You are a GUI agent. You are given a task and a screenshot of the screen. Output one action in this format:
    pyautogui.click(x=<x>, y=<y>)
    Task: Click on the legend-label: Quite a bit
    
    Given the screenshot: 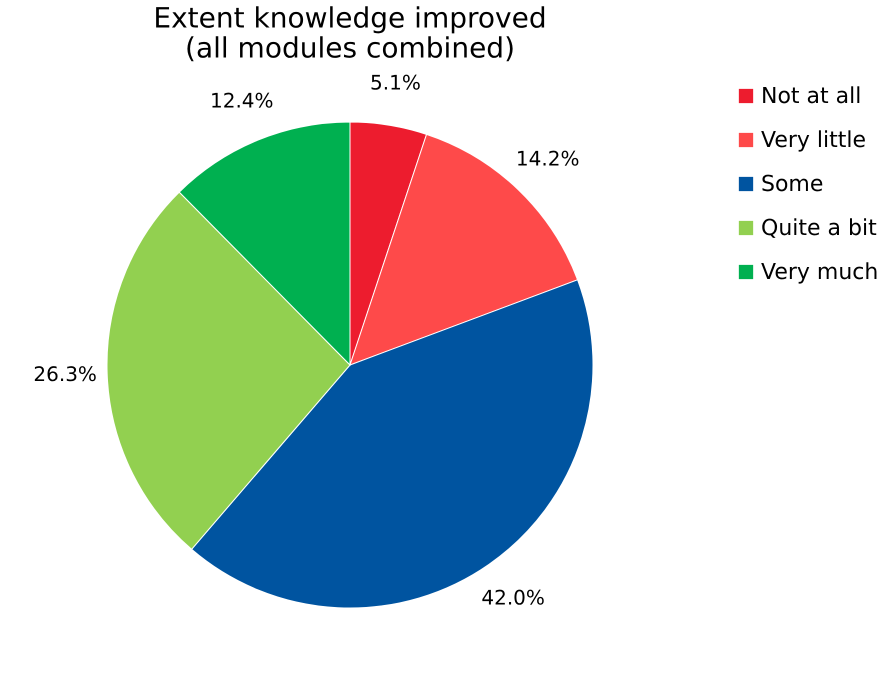 What is the action you would take?
    pyautogui.click(x=819, y=228)
    